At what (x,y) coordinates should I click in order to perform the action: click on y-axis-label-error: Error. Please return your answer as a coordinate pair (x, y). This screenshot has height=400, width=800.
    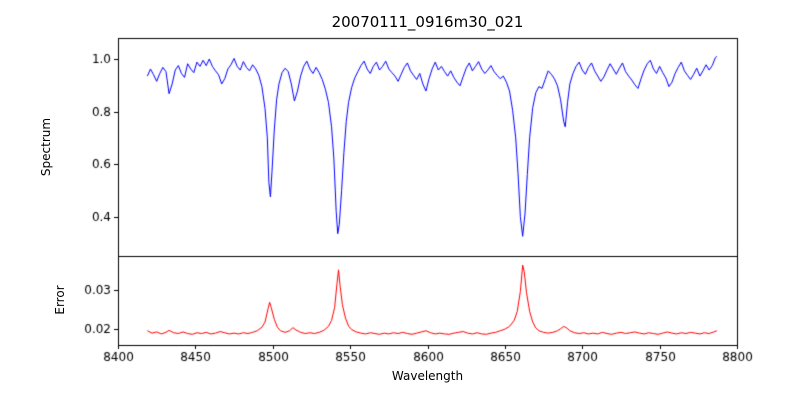
    Looking at the image, I should click on (60, 300).